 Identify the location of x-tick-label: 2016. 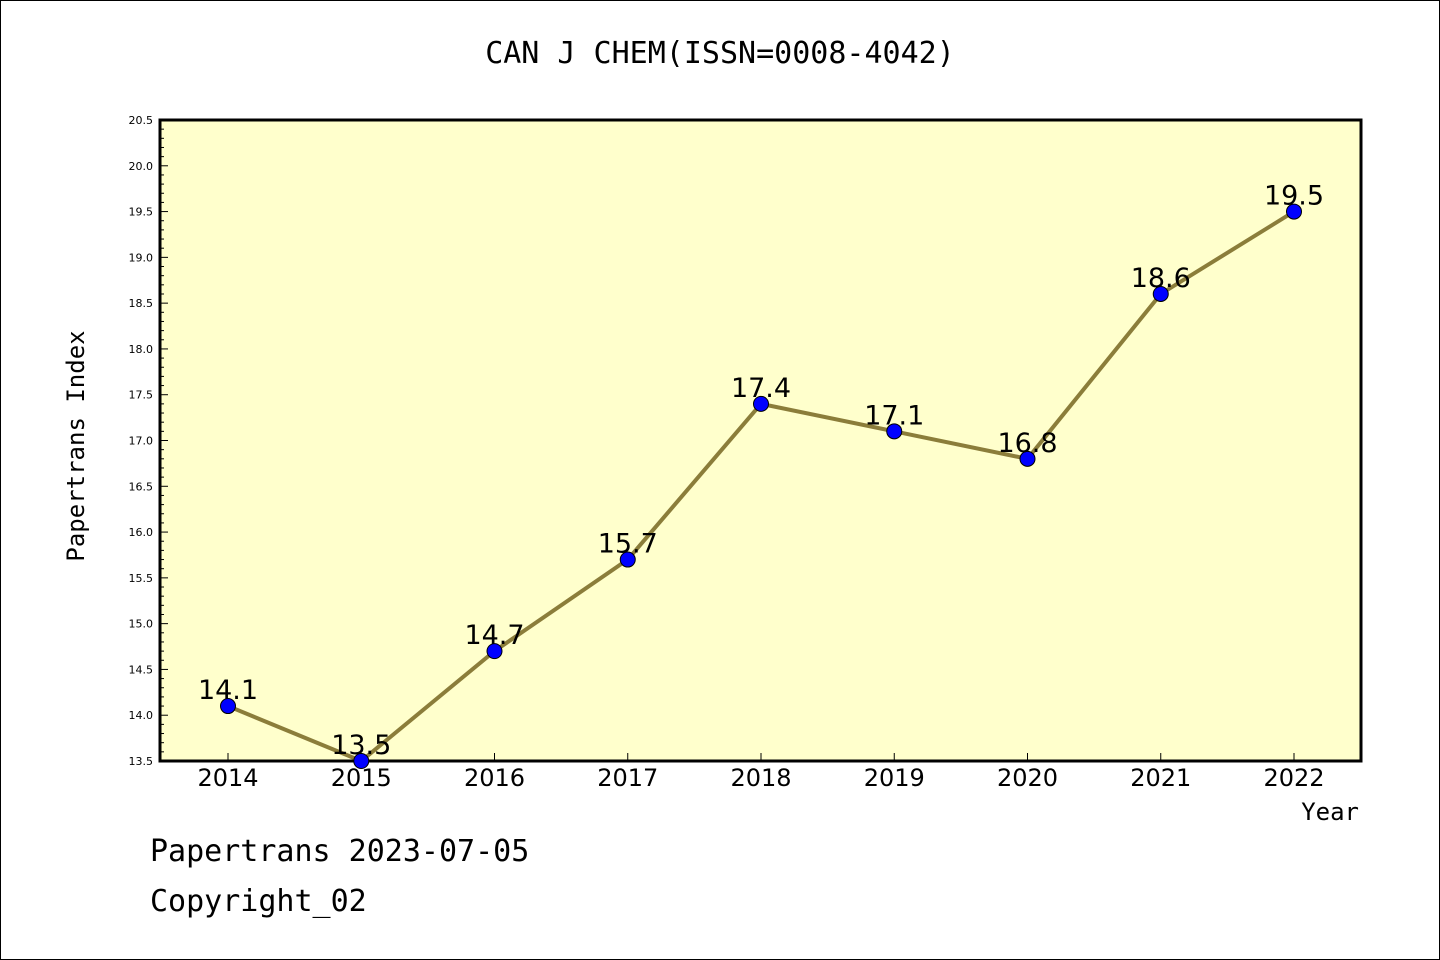
(494, 778).